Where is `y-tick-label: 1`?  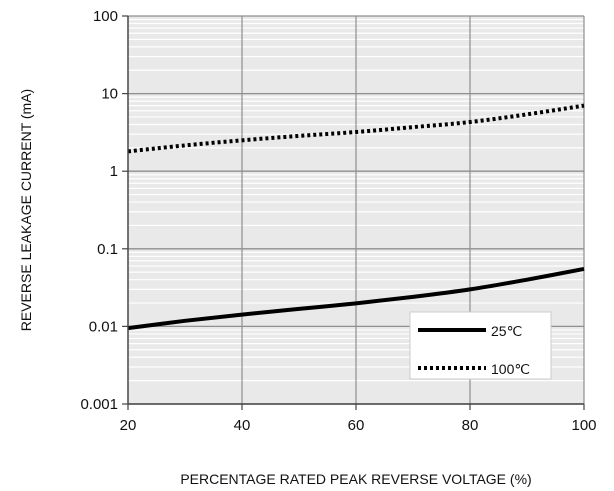
y-tick-label: 1 is located at coordinates (114, 171).